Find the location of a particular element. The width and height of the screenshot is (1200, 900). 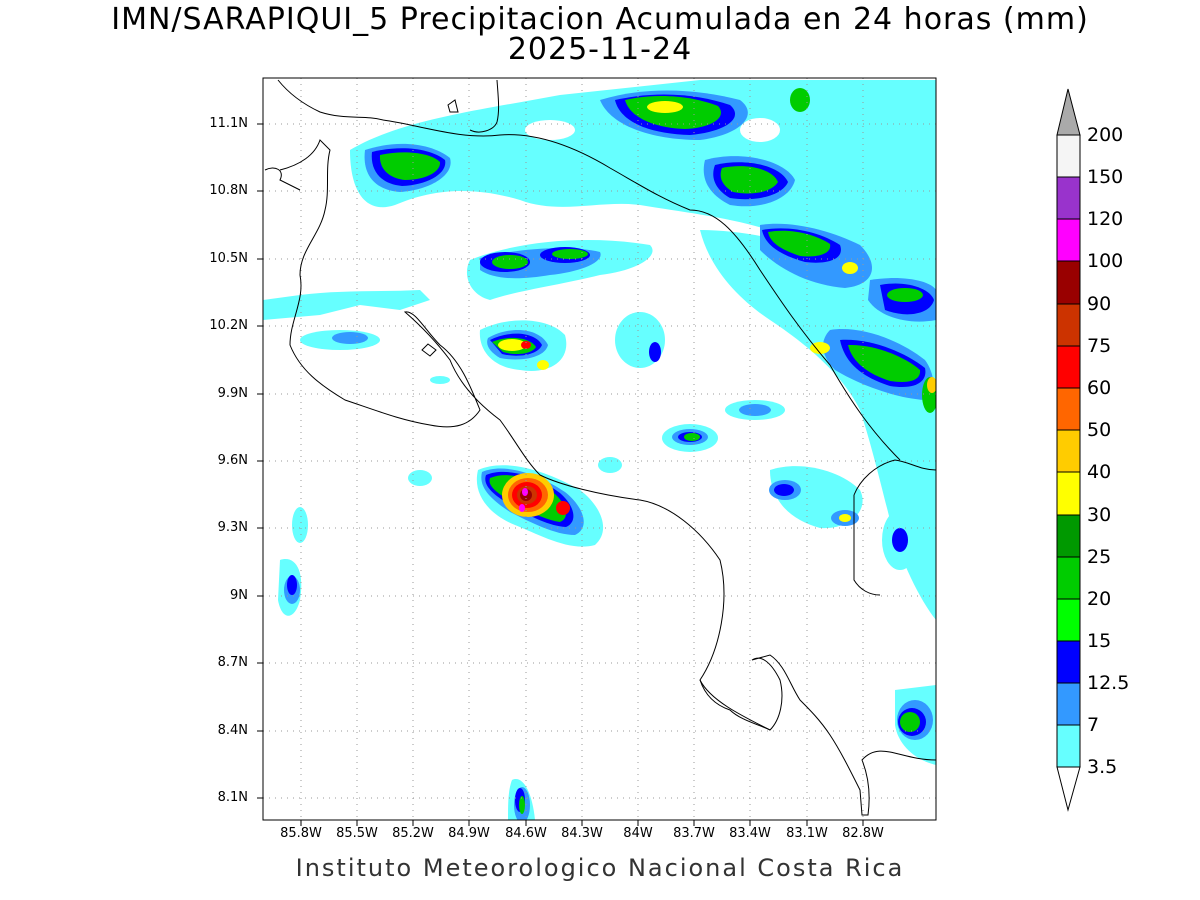

lon-label-83-1: 83.1W is located at coordinates (807, 833).